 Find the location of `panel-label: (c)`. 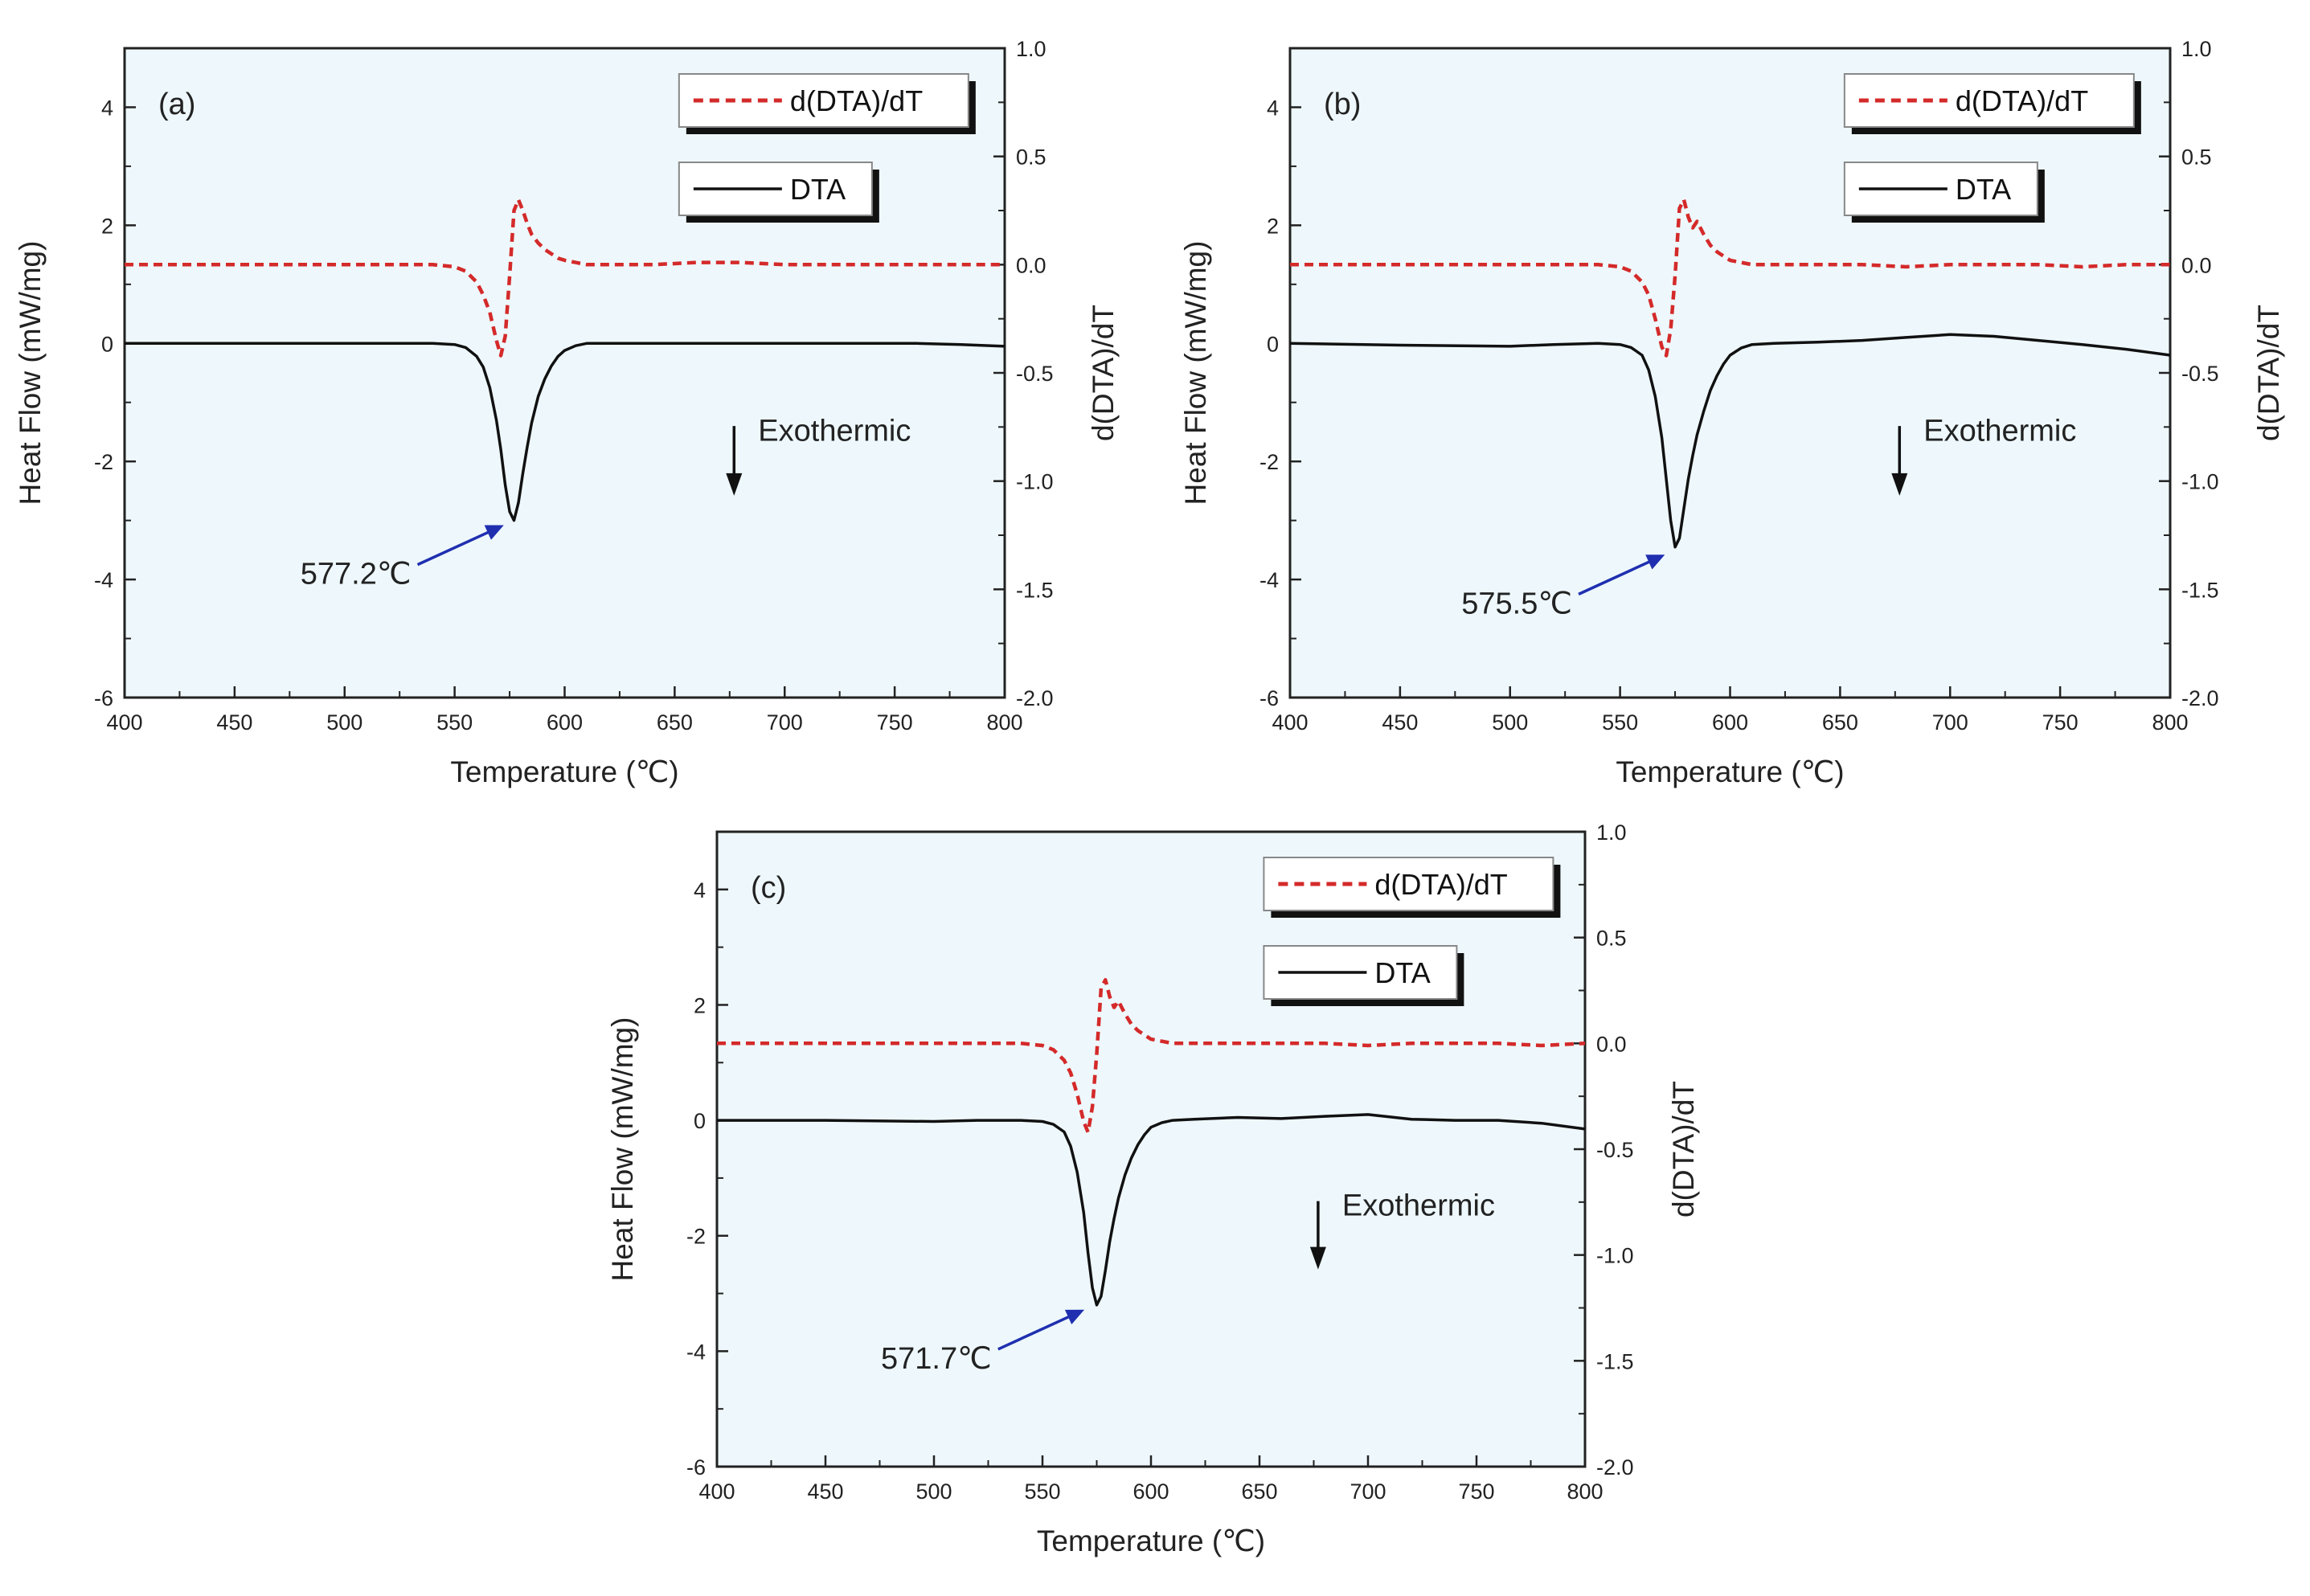

panel-label: (c) is located at coordinates (769, 888).